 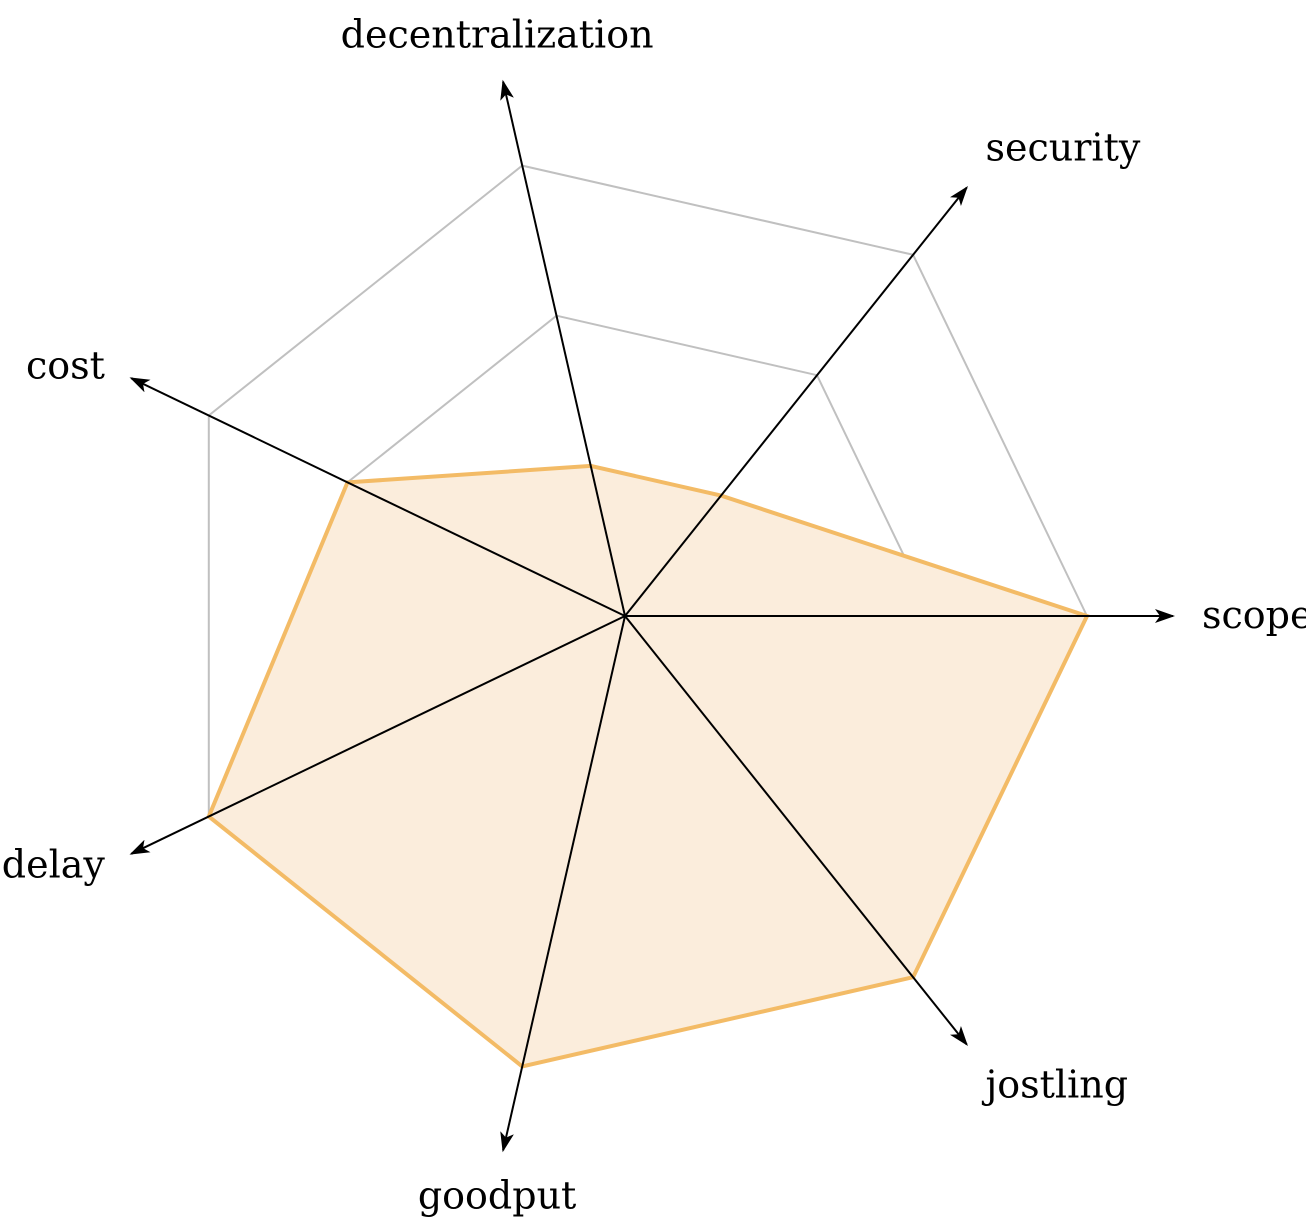 I want to click on axis-jostling, so click(x=796, y=830).